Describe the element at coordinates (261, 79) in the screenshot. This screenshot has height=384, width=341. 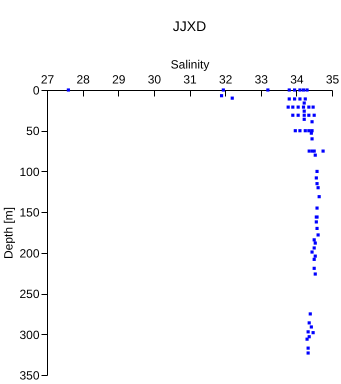
I see `x-tick-label: 33` at that location.